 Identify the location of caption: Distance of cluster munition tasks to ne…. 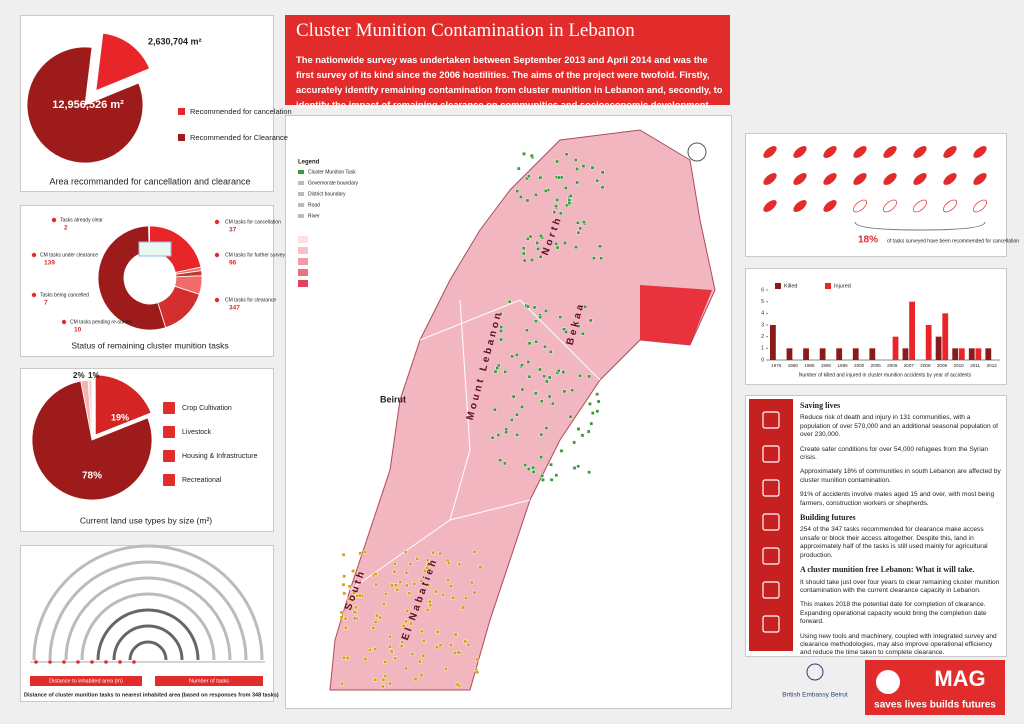
(151, 695).